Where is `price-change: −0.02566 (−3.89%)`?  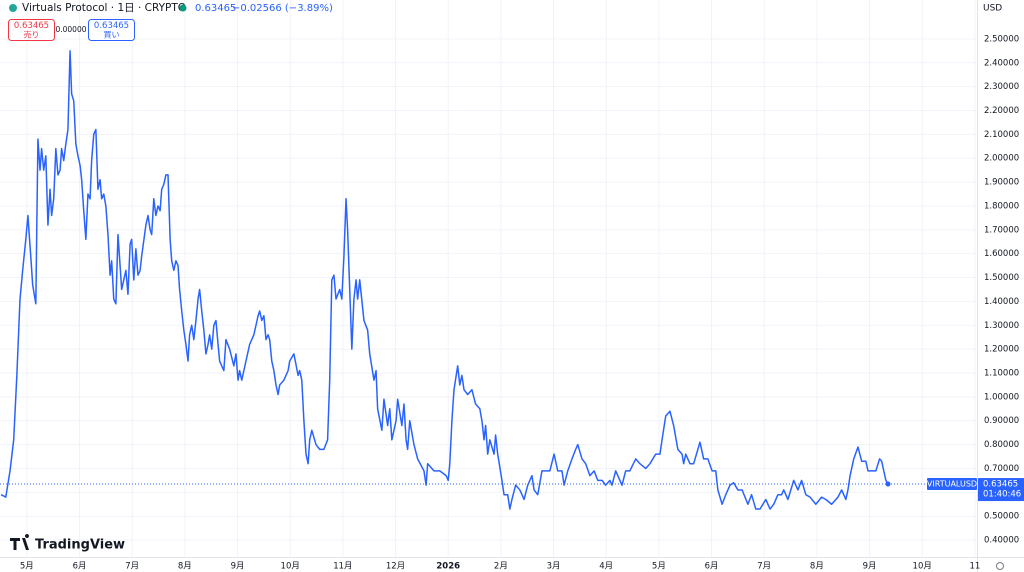 price-change: −0.02566 (−3.89%) is located at coordinates (282, 8).